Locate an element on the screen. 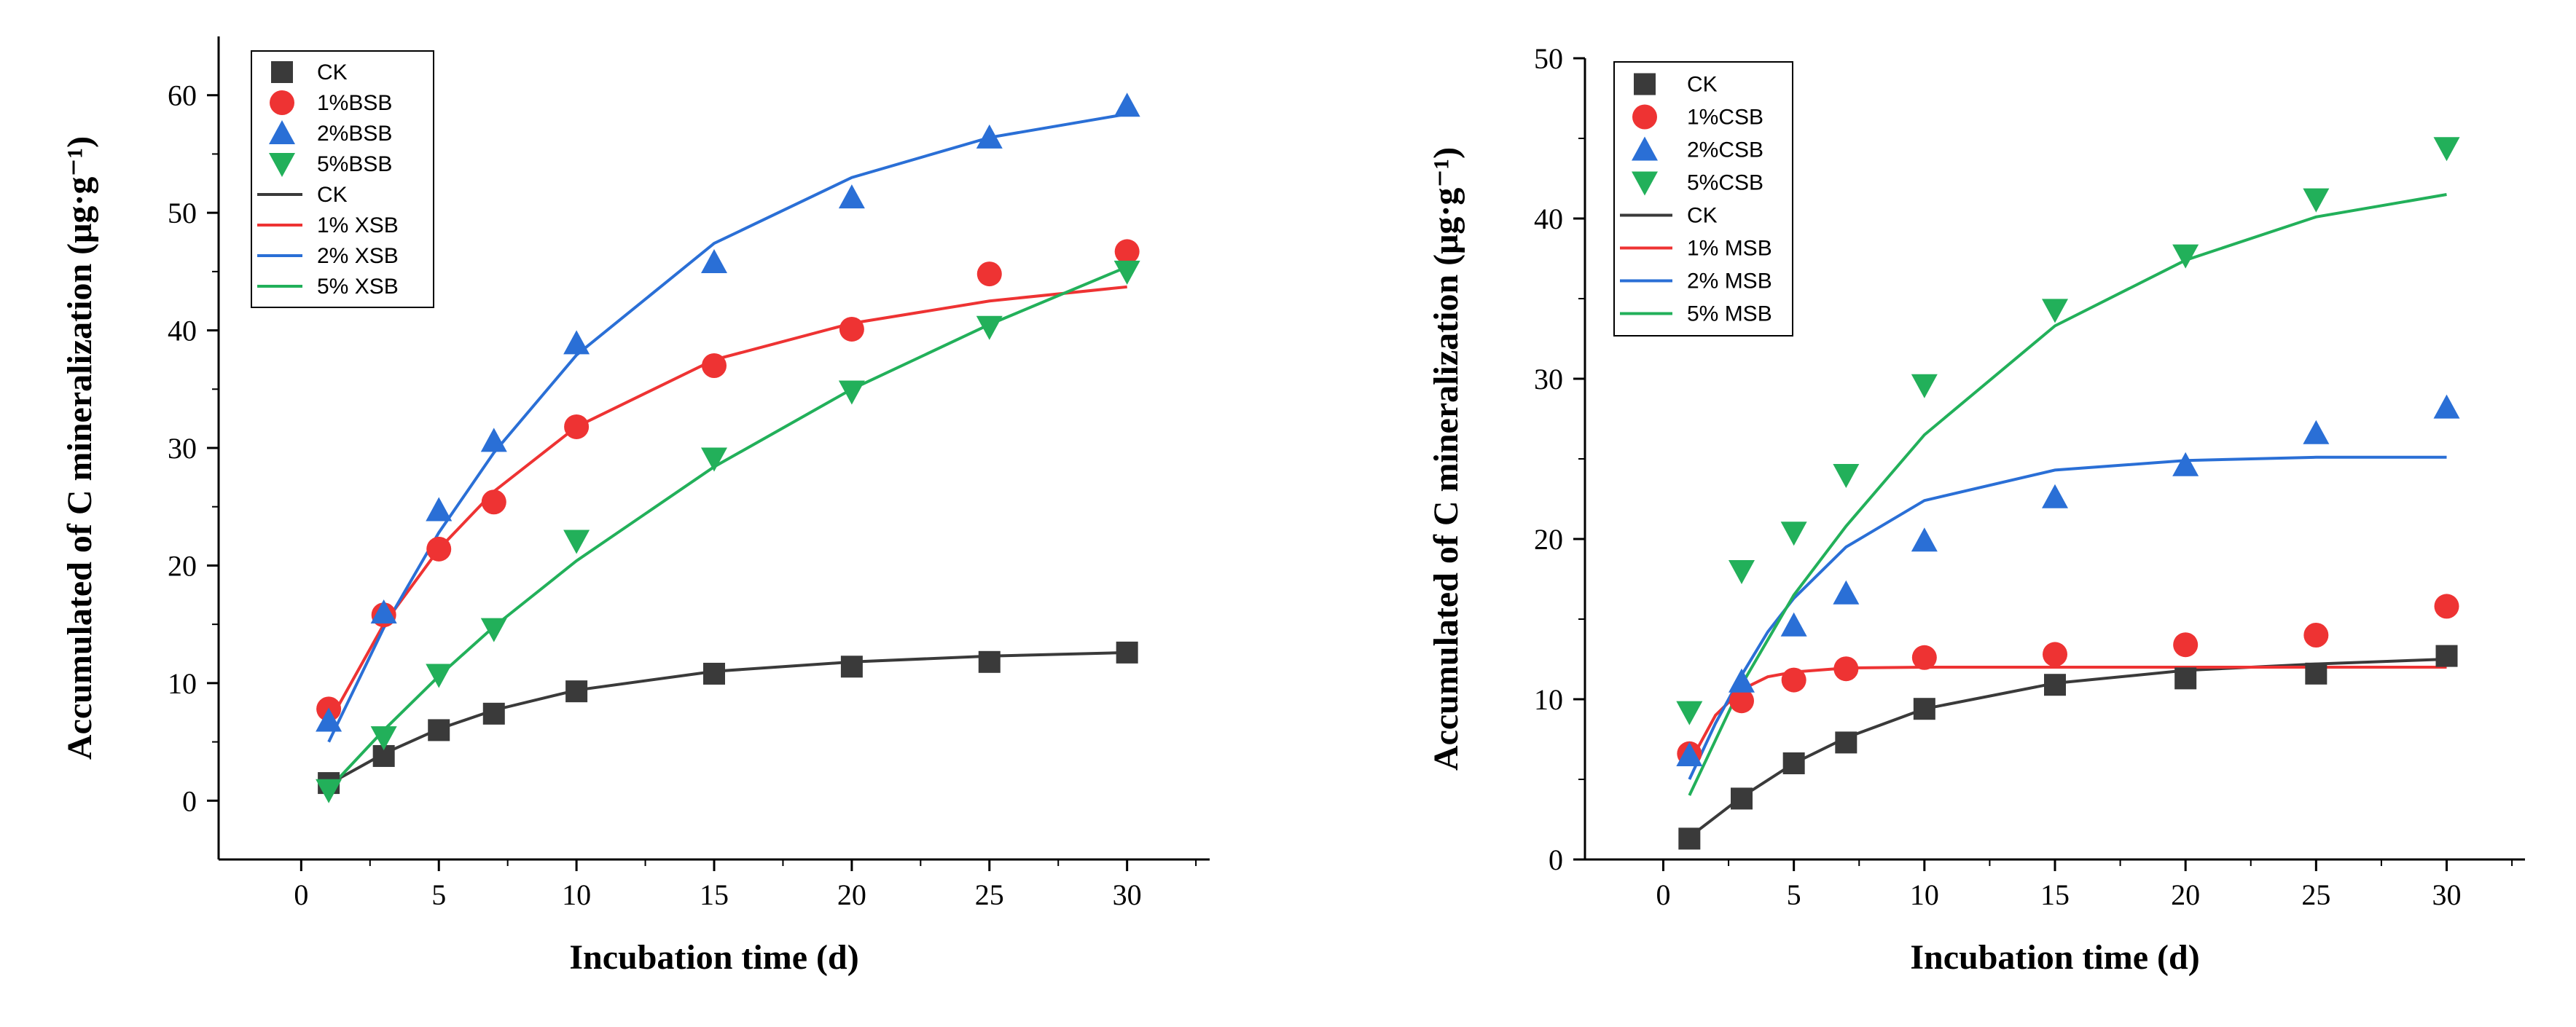  legend-label: 1% MSB is located at coordinates (1729, 249).